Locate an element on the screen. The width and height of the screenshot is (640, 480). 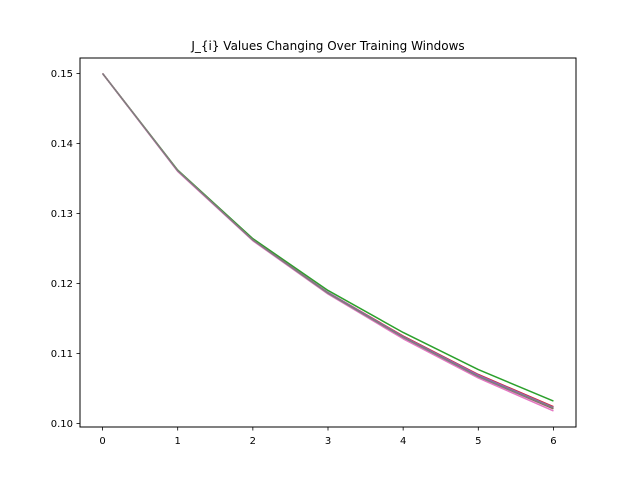
y-tick-label: 0.14 is located at coordinates (62, 144).